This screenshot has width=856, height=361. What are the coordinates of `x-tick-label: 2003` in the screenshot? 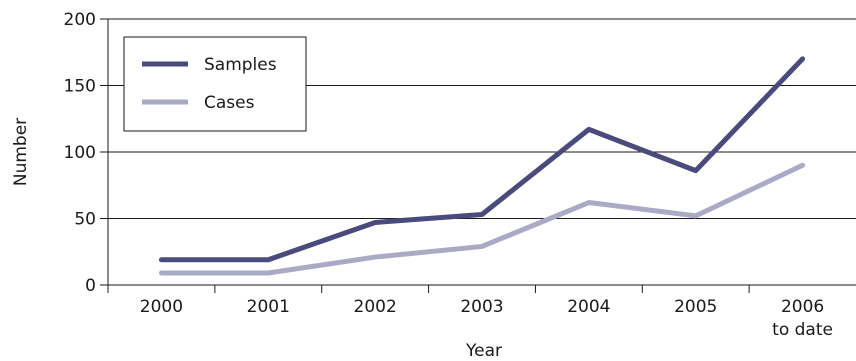 It's located at (481, 307).